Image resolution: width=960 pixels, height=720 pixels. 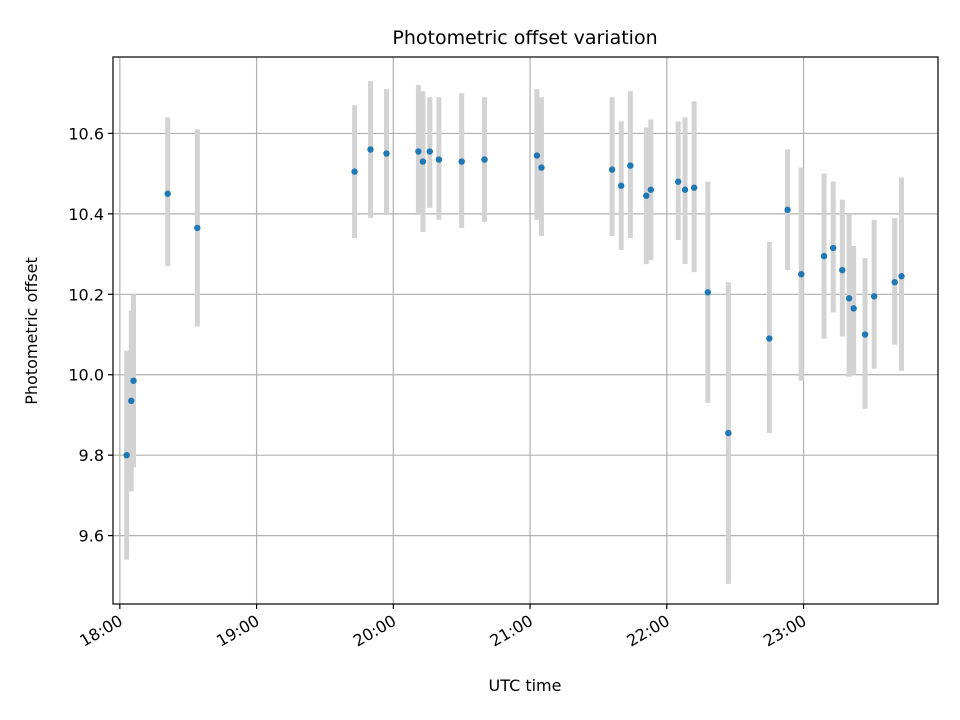 What do you see at coordinates (524, 38) in the screenshot?
I see `chart-title: Photometric offset variation` at bounding box center [524, 38].